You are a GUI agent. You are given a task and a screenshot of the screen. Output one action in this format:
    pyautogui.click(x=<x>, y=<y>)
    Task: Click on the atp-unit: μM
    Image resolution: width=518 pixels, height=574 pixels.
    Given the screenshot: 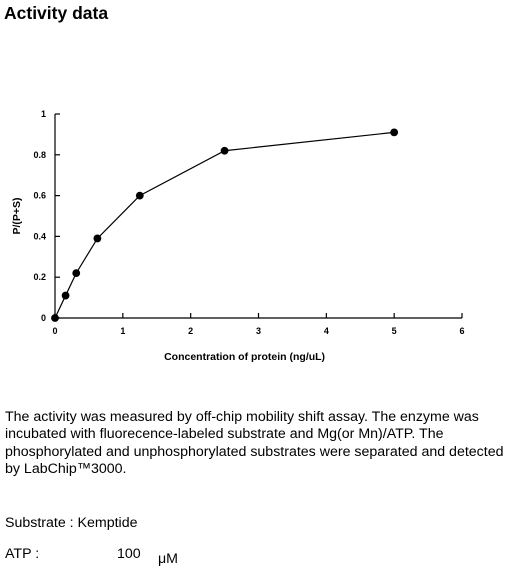 What is the action you would take?
    pyautogui.click(x=168, y=559)
    